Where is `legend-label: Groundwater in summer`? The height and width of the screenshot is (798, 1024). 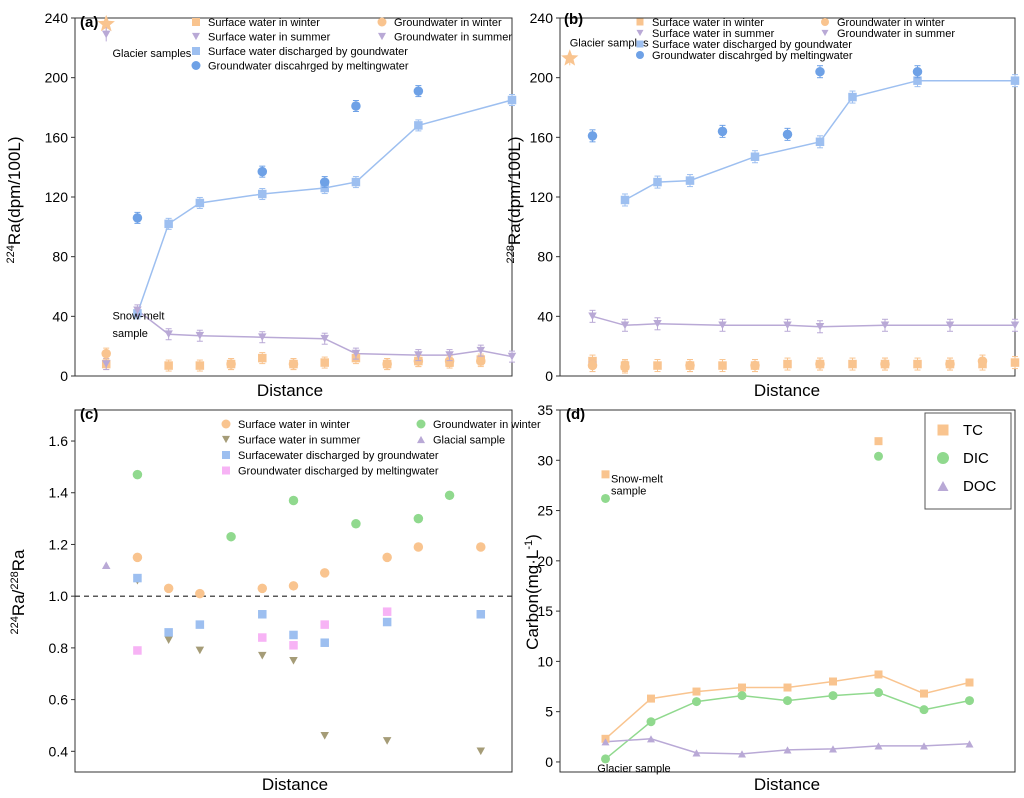 legend-label: Groundwater in summer is located at coordinates (453, 38).